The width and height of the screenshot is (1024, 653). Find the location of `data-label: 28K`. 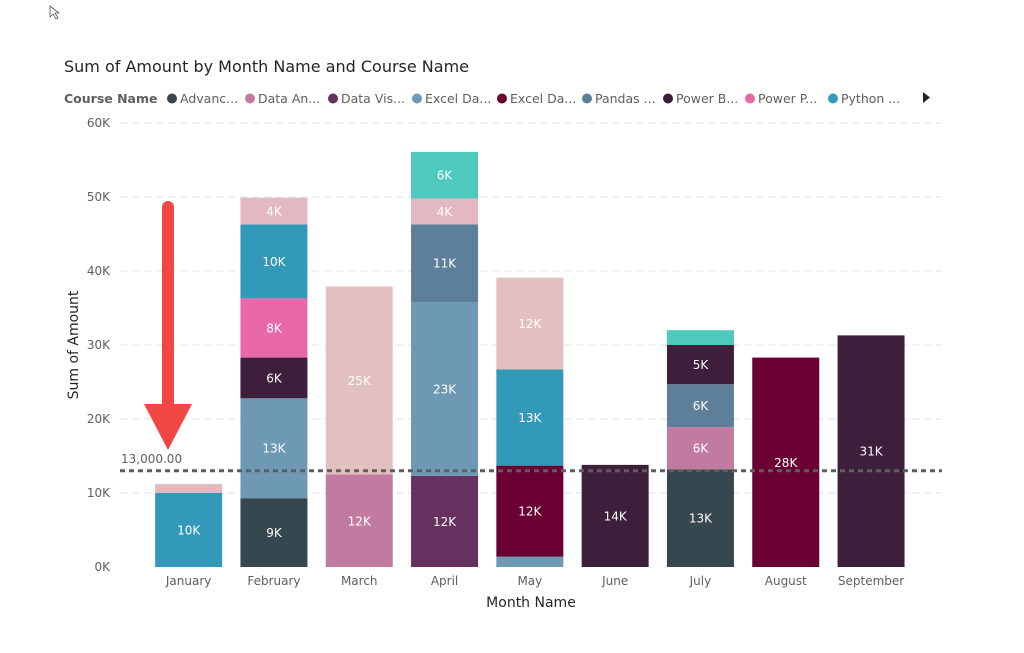

data-label: 28K is located at coordinates (786, 463).